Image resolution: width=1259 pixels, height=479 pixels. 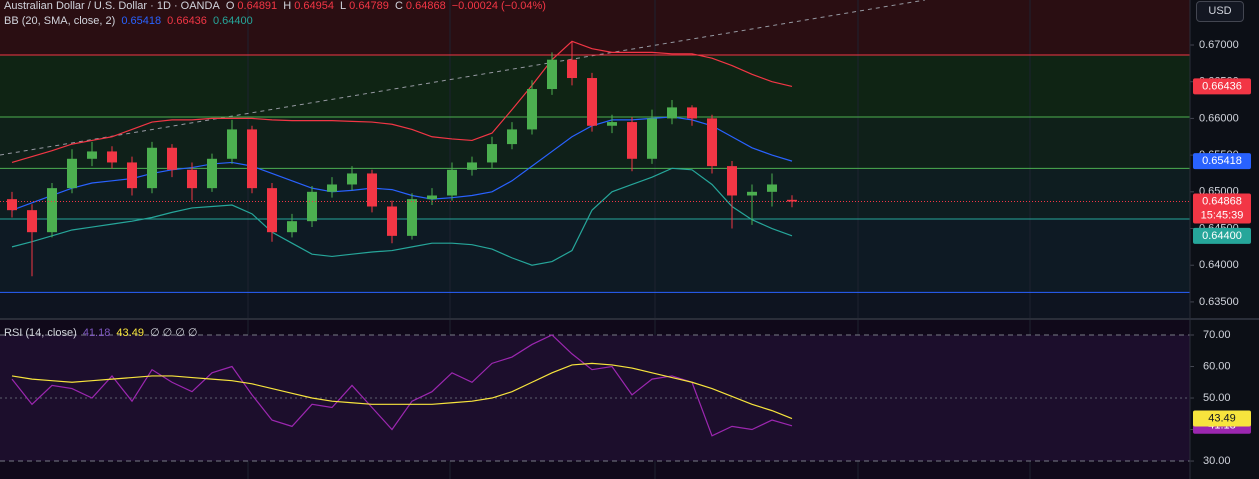 I want to click on bb-title: BB (20, SMA, close, 2), so click(x=60, y=21).